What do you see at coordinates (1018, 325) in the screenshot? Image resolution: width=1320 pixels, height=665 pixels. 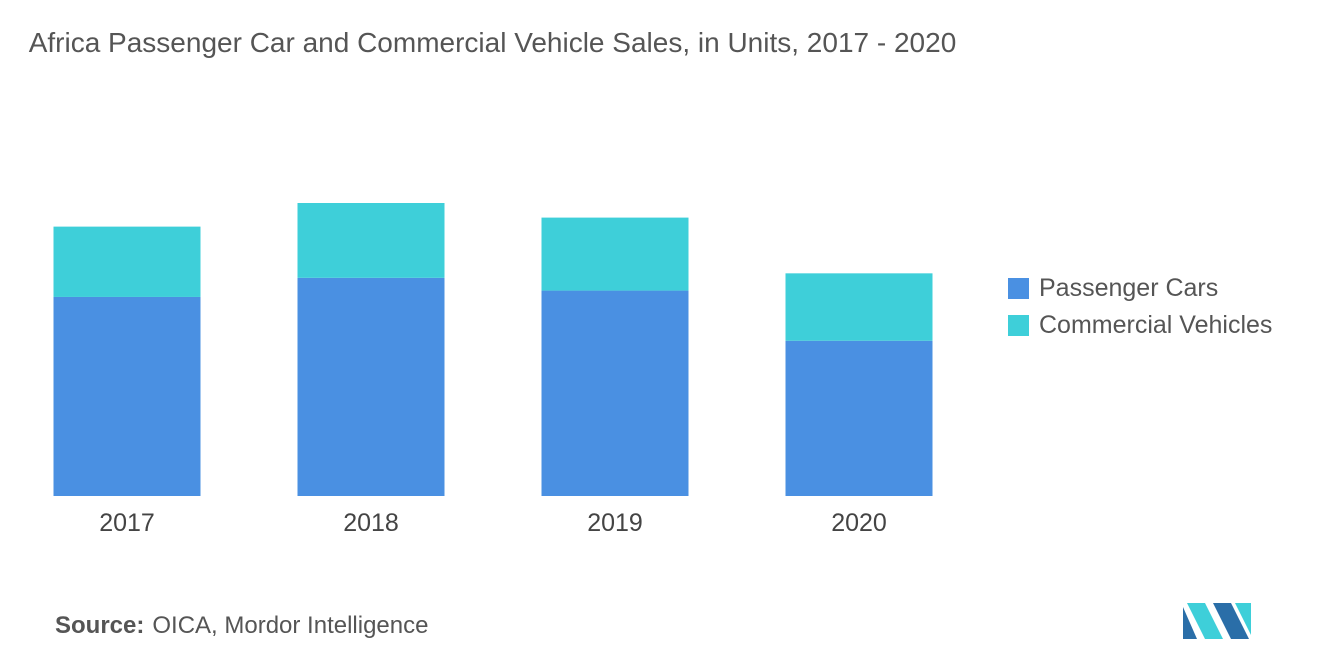 I see `legend-swatch-commercial-vehicles` at bounding box center [1018, 325].